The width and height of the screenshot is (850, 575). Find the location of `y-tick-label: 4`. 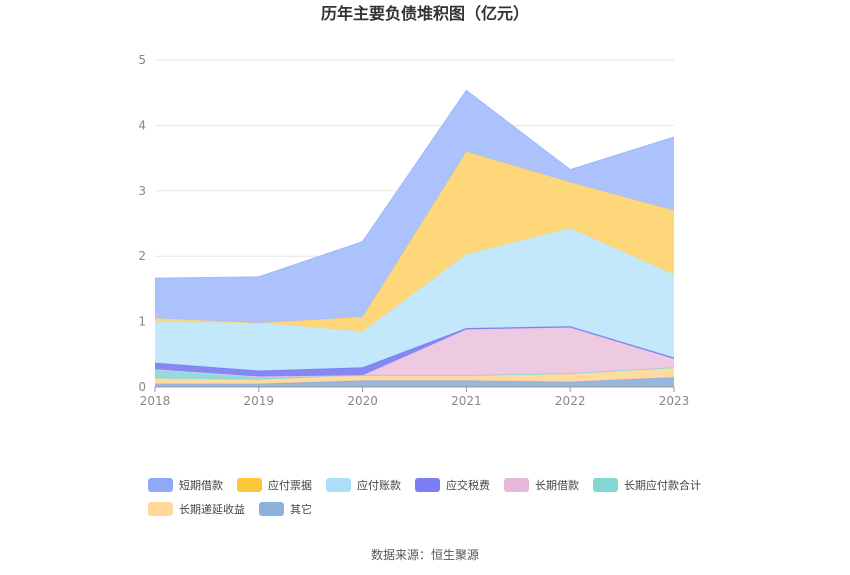

y-tick-label: 4 is located at coordinates (142, 125).